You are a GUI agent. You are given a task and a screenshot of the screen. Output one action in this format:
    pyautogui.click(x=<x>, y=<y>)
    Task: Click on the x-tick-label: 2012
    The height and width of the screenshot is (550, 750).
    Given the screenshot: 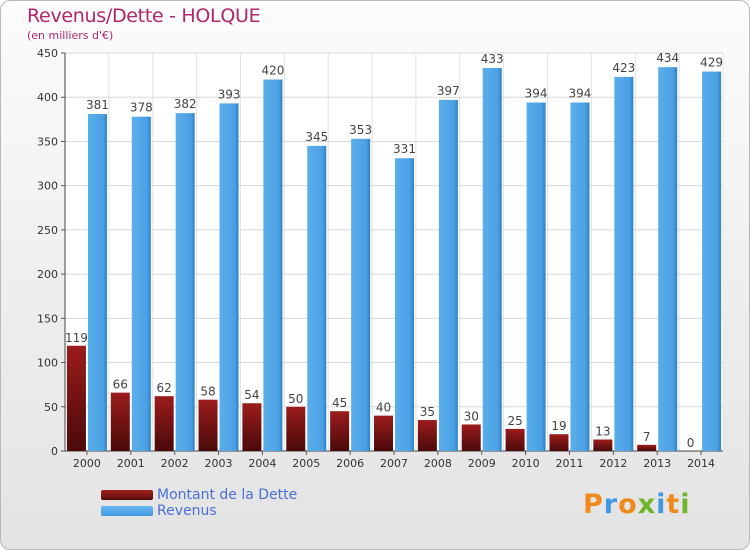 What is the action you would take?
    pyautogui.click(x=613, y=463)
    